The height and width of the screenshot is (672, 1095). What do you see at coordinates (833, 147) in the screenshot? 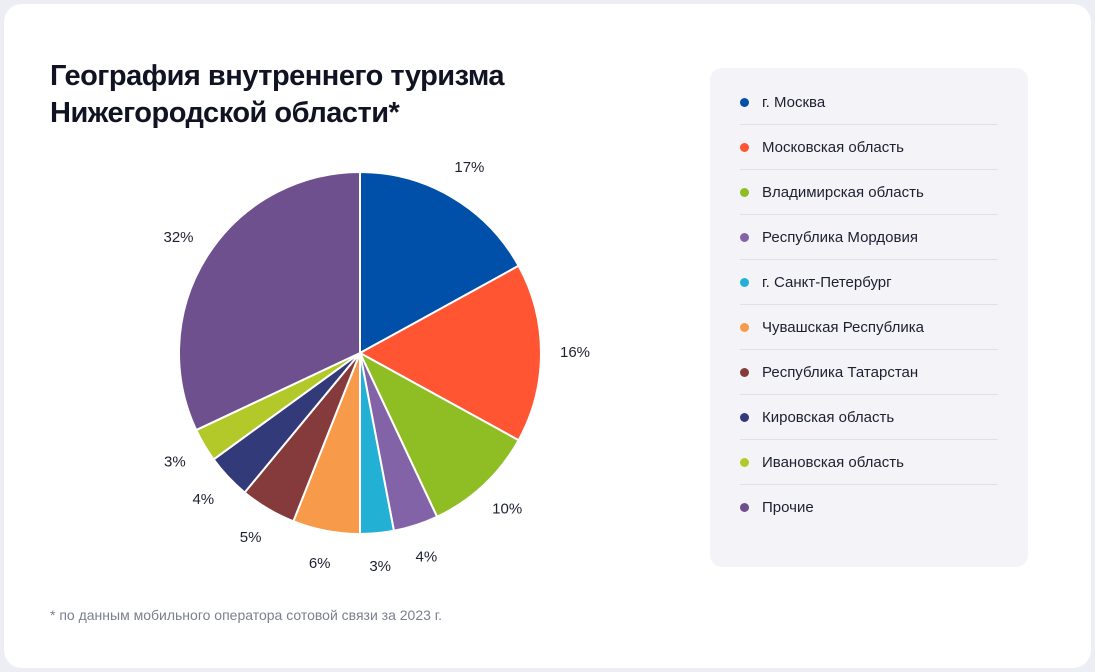
I see `legend-label: Московская область` at bounding box center [833, 147].